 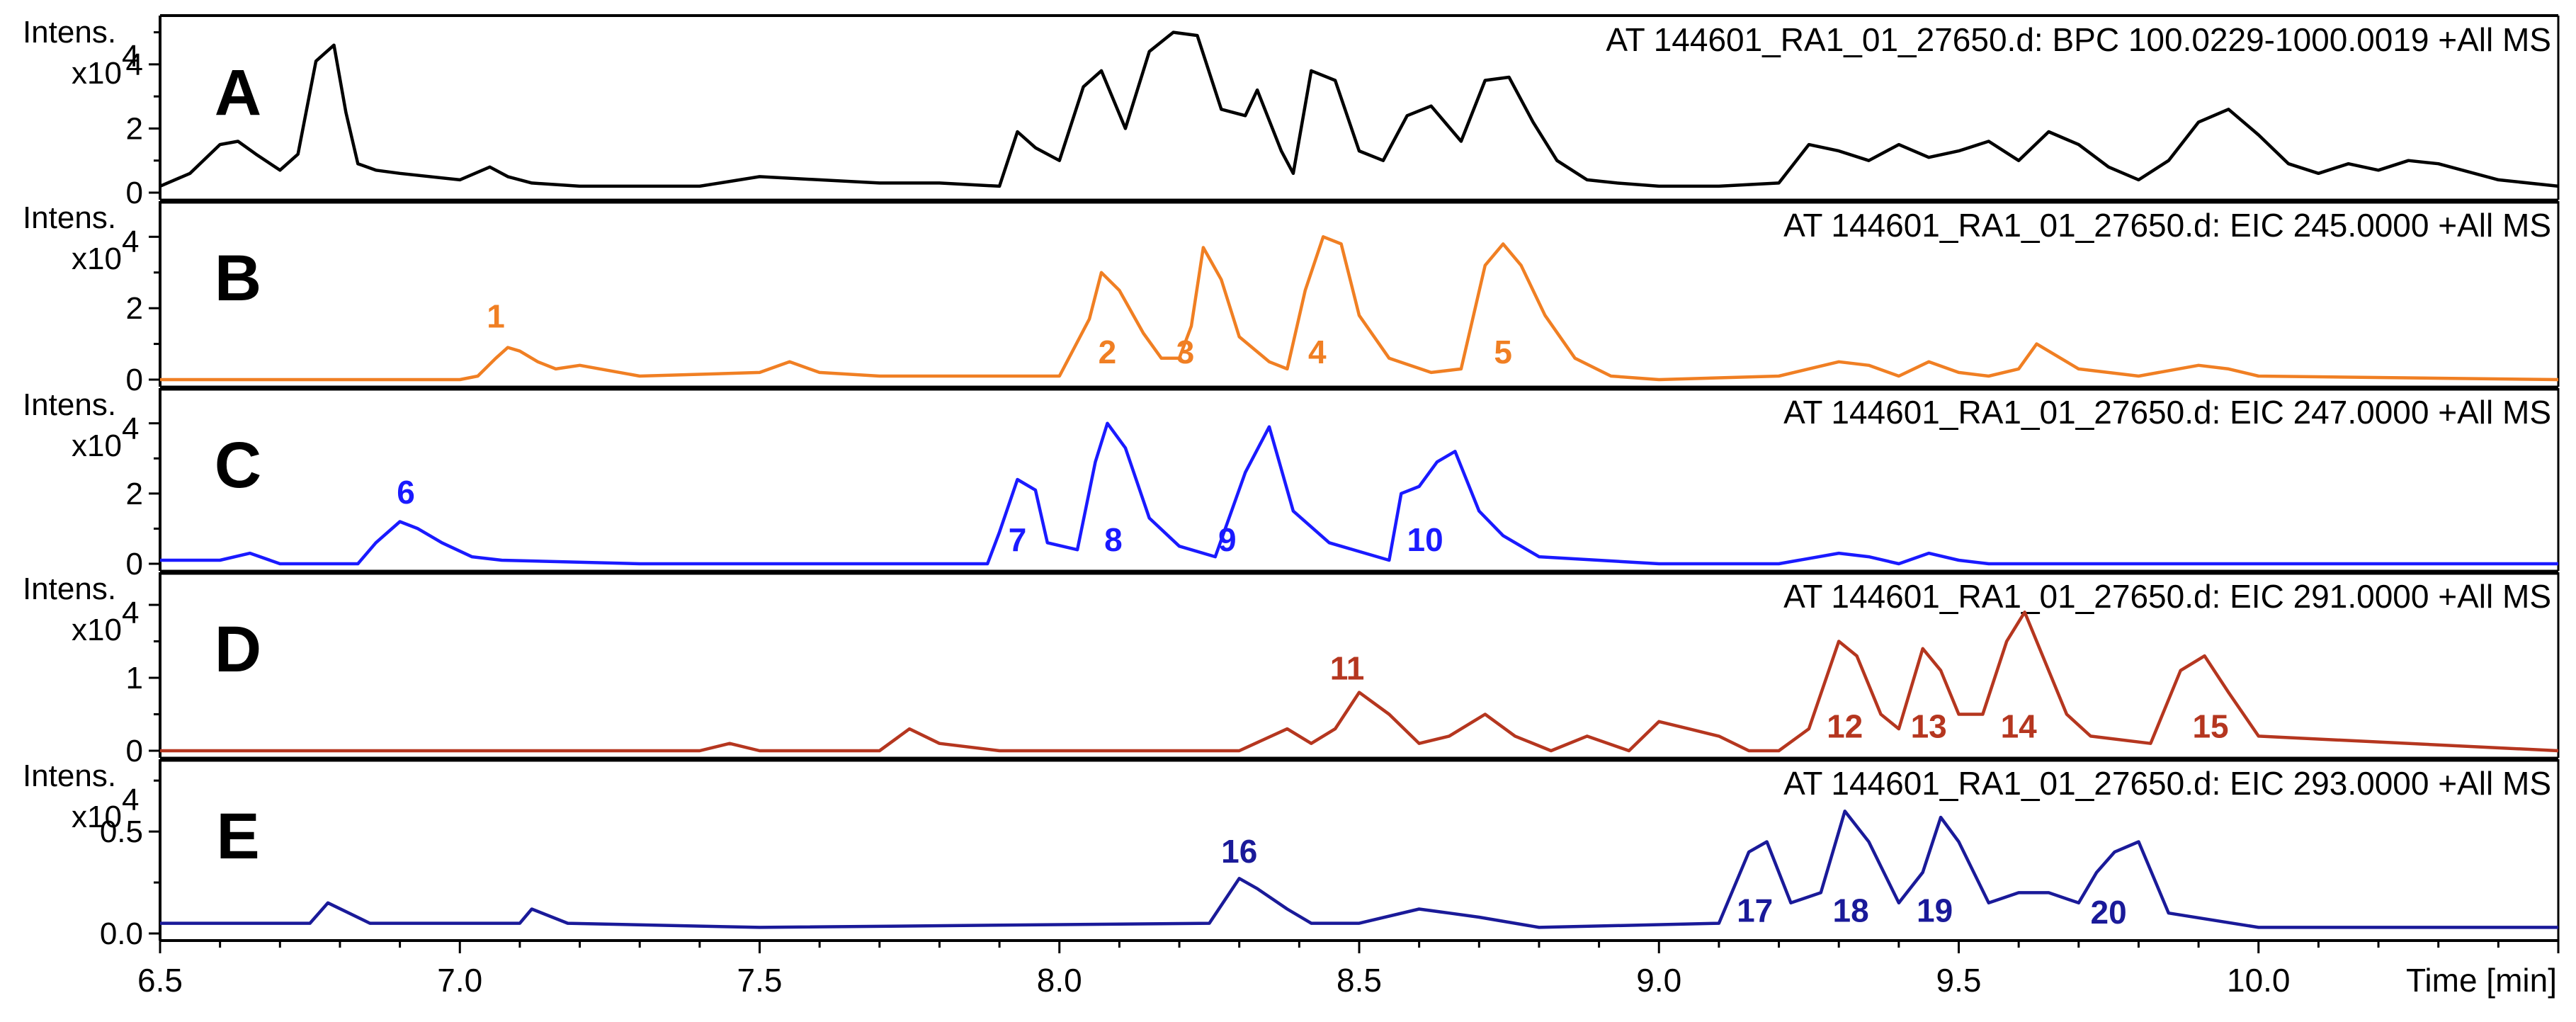 What do you see at coordinates (69, 589) in the screenshot?
I see `panel-d-intens-label: Intens.` at bounding box center [69, 589].